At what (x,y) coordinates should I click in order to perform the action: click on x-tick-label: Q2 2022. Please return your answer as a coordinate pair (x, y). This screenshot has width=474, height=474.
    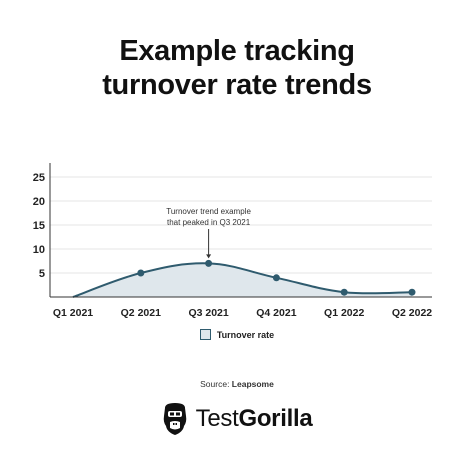
    Looking at the image, I should click on (412, 313).